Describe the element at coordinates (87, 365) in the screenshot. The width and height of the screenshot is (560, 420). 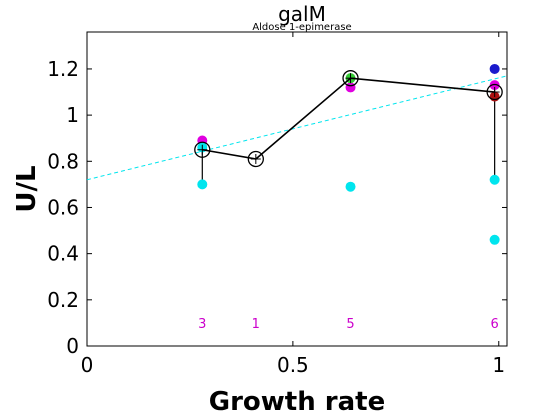
I see `x-tick-label: 0` at that location.